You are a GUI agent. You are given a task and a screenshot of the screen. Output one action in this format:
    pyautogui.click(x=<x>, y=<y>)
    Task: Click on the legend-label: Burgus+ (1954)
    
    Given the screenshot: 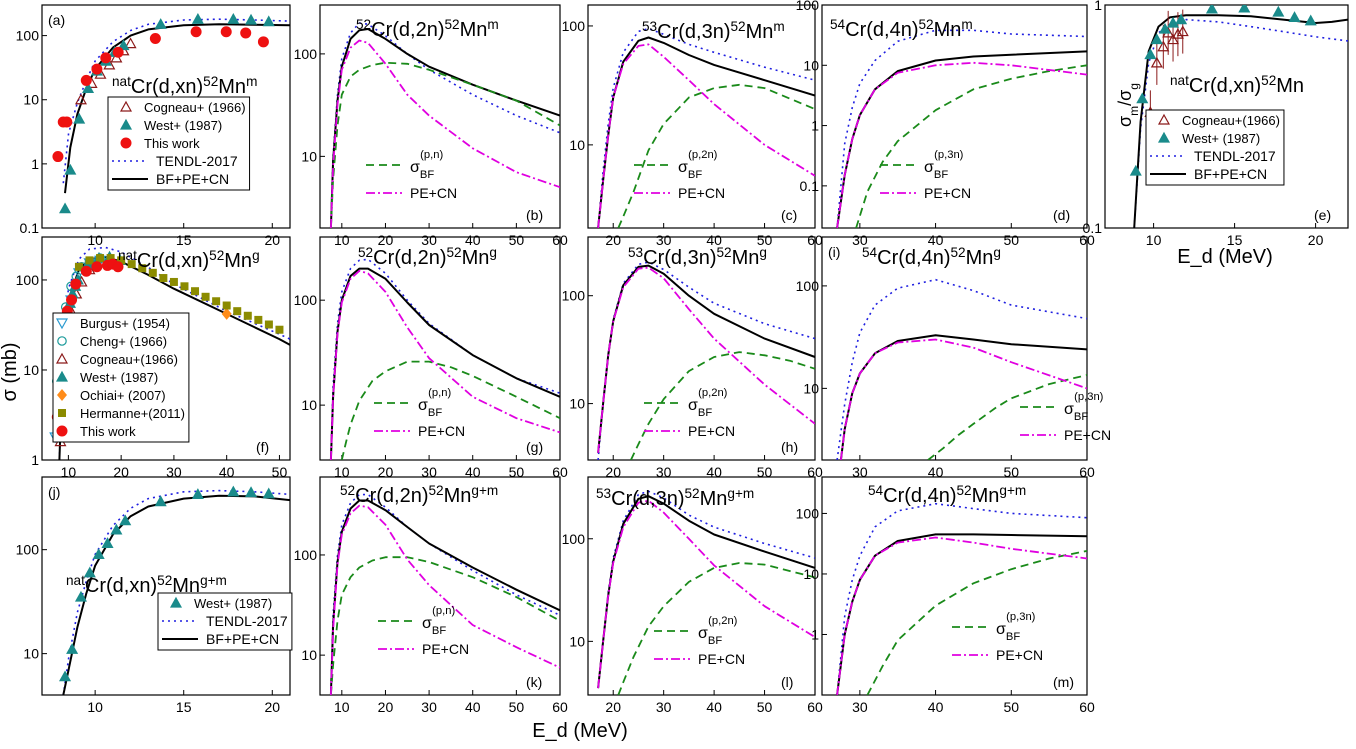 What is the action you would take?
    pyautogui.click(x=125, y=323)
    